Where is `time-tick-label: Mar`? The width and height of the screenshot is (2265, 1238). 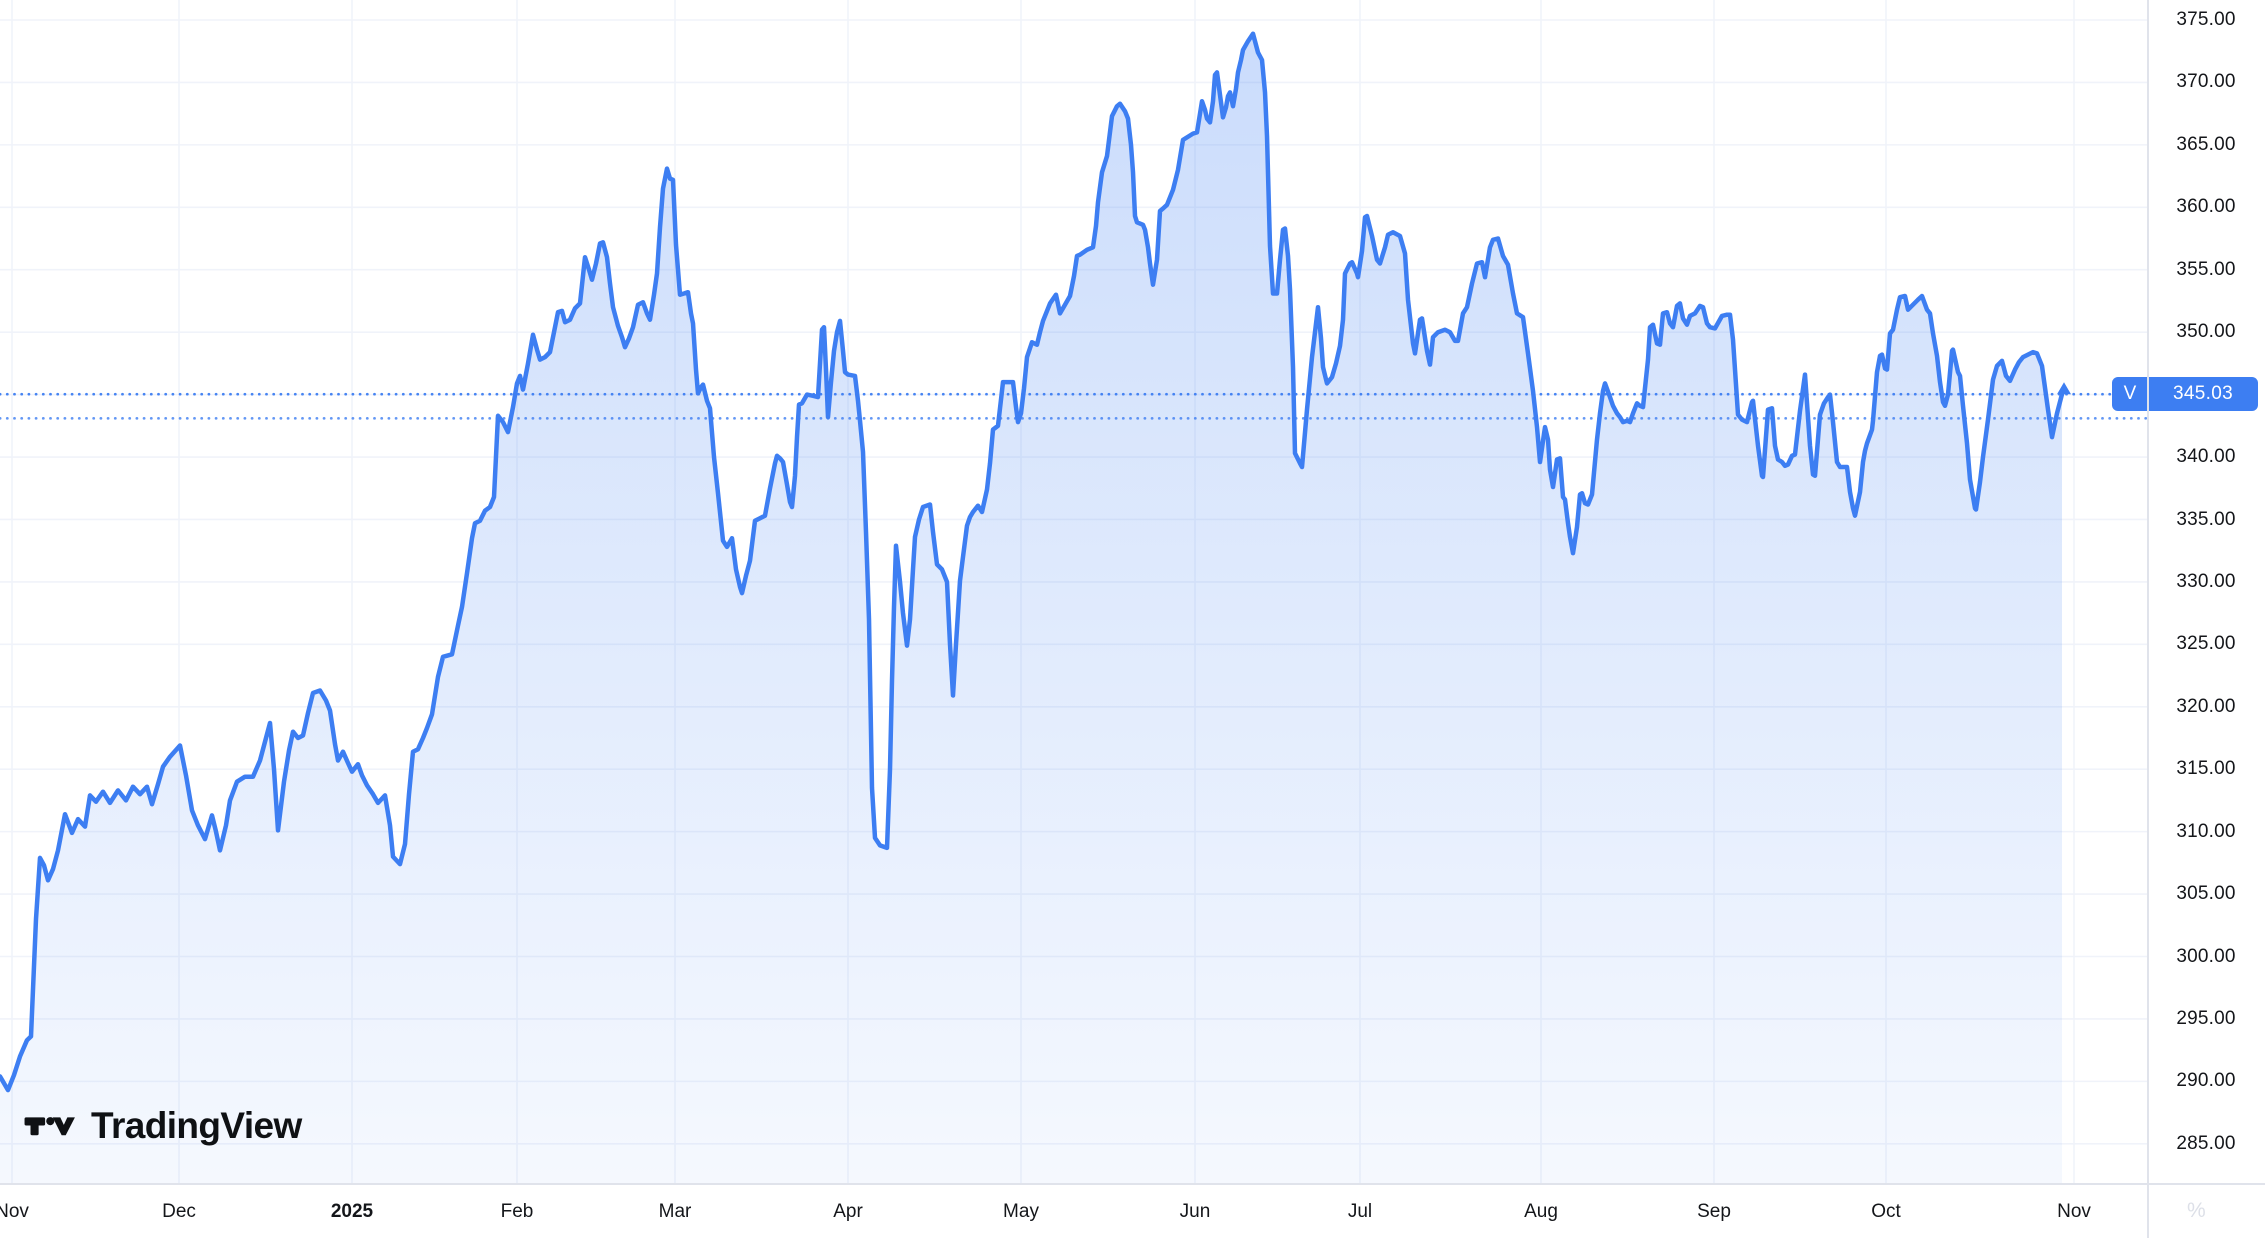
time-tick-label: Mar is located at coordinates (675, 1211).